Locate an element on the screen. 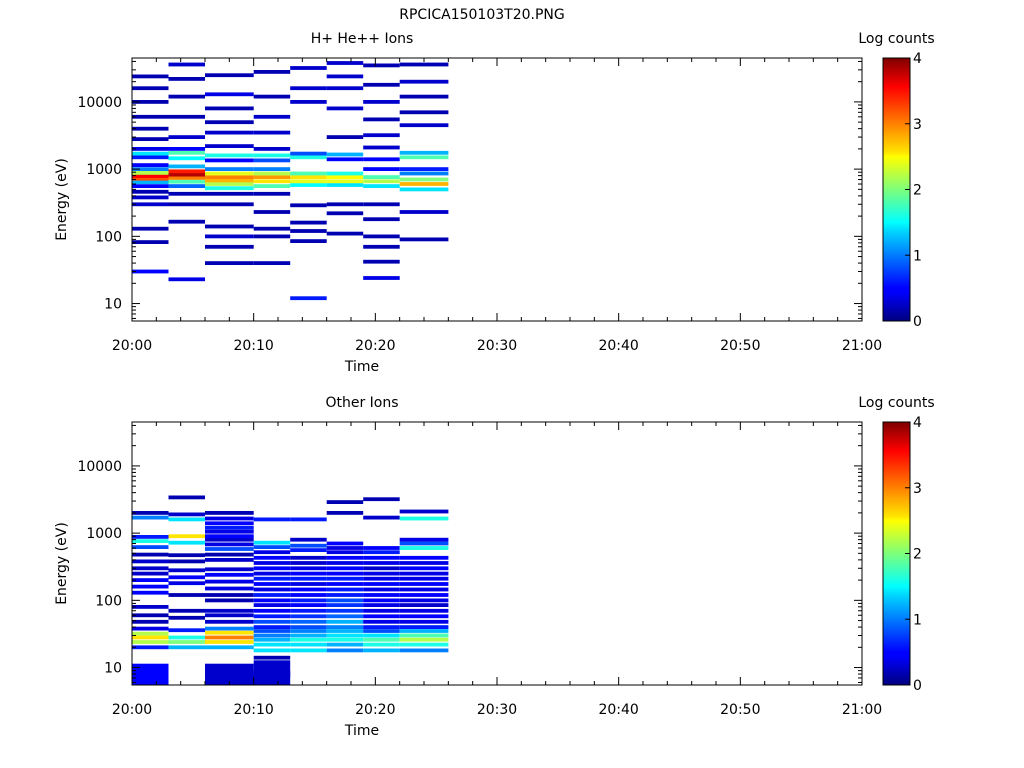 The image size is (1024, 768). colorbar: Log counts 0 1 2 3 4 is located at coordinates (896, 180).